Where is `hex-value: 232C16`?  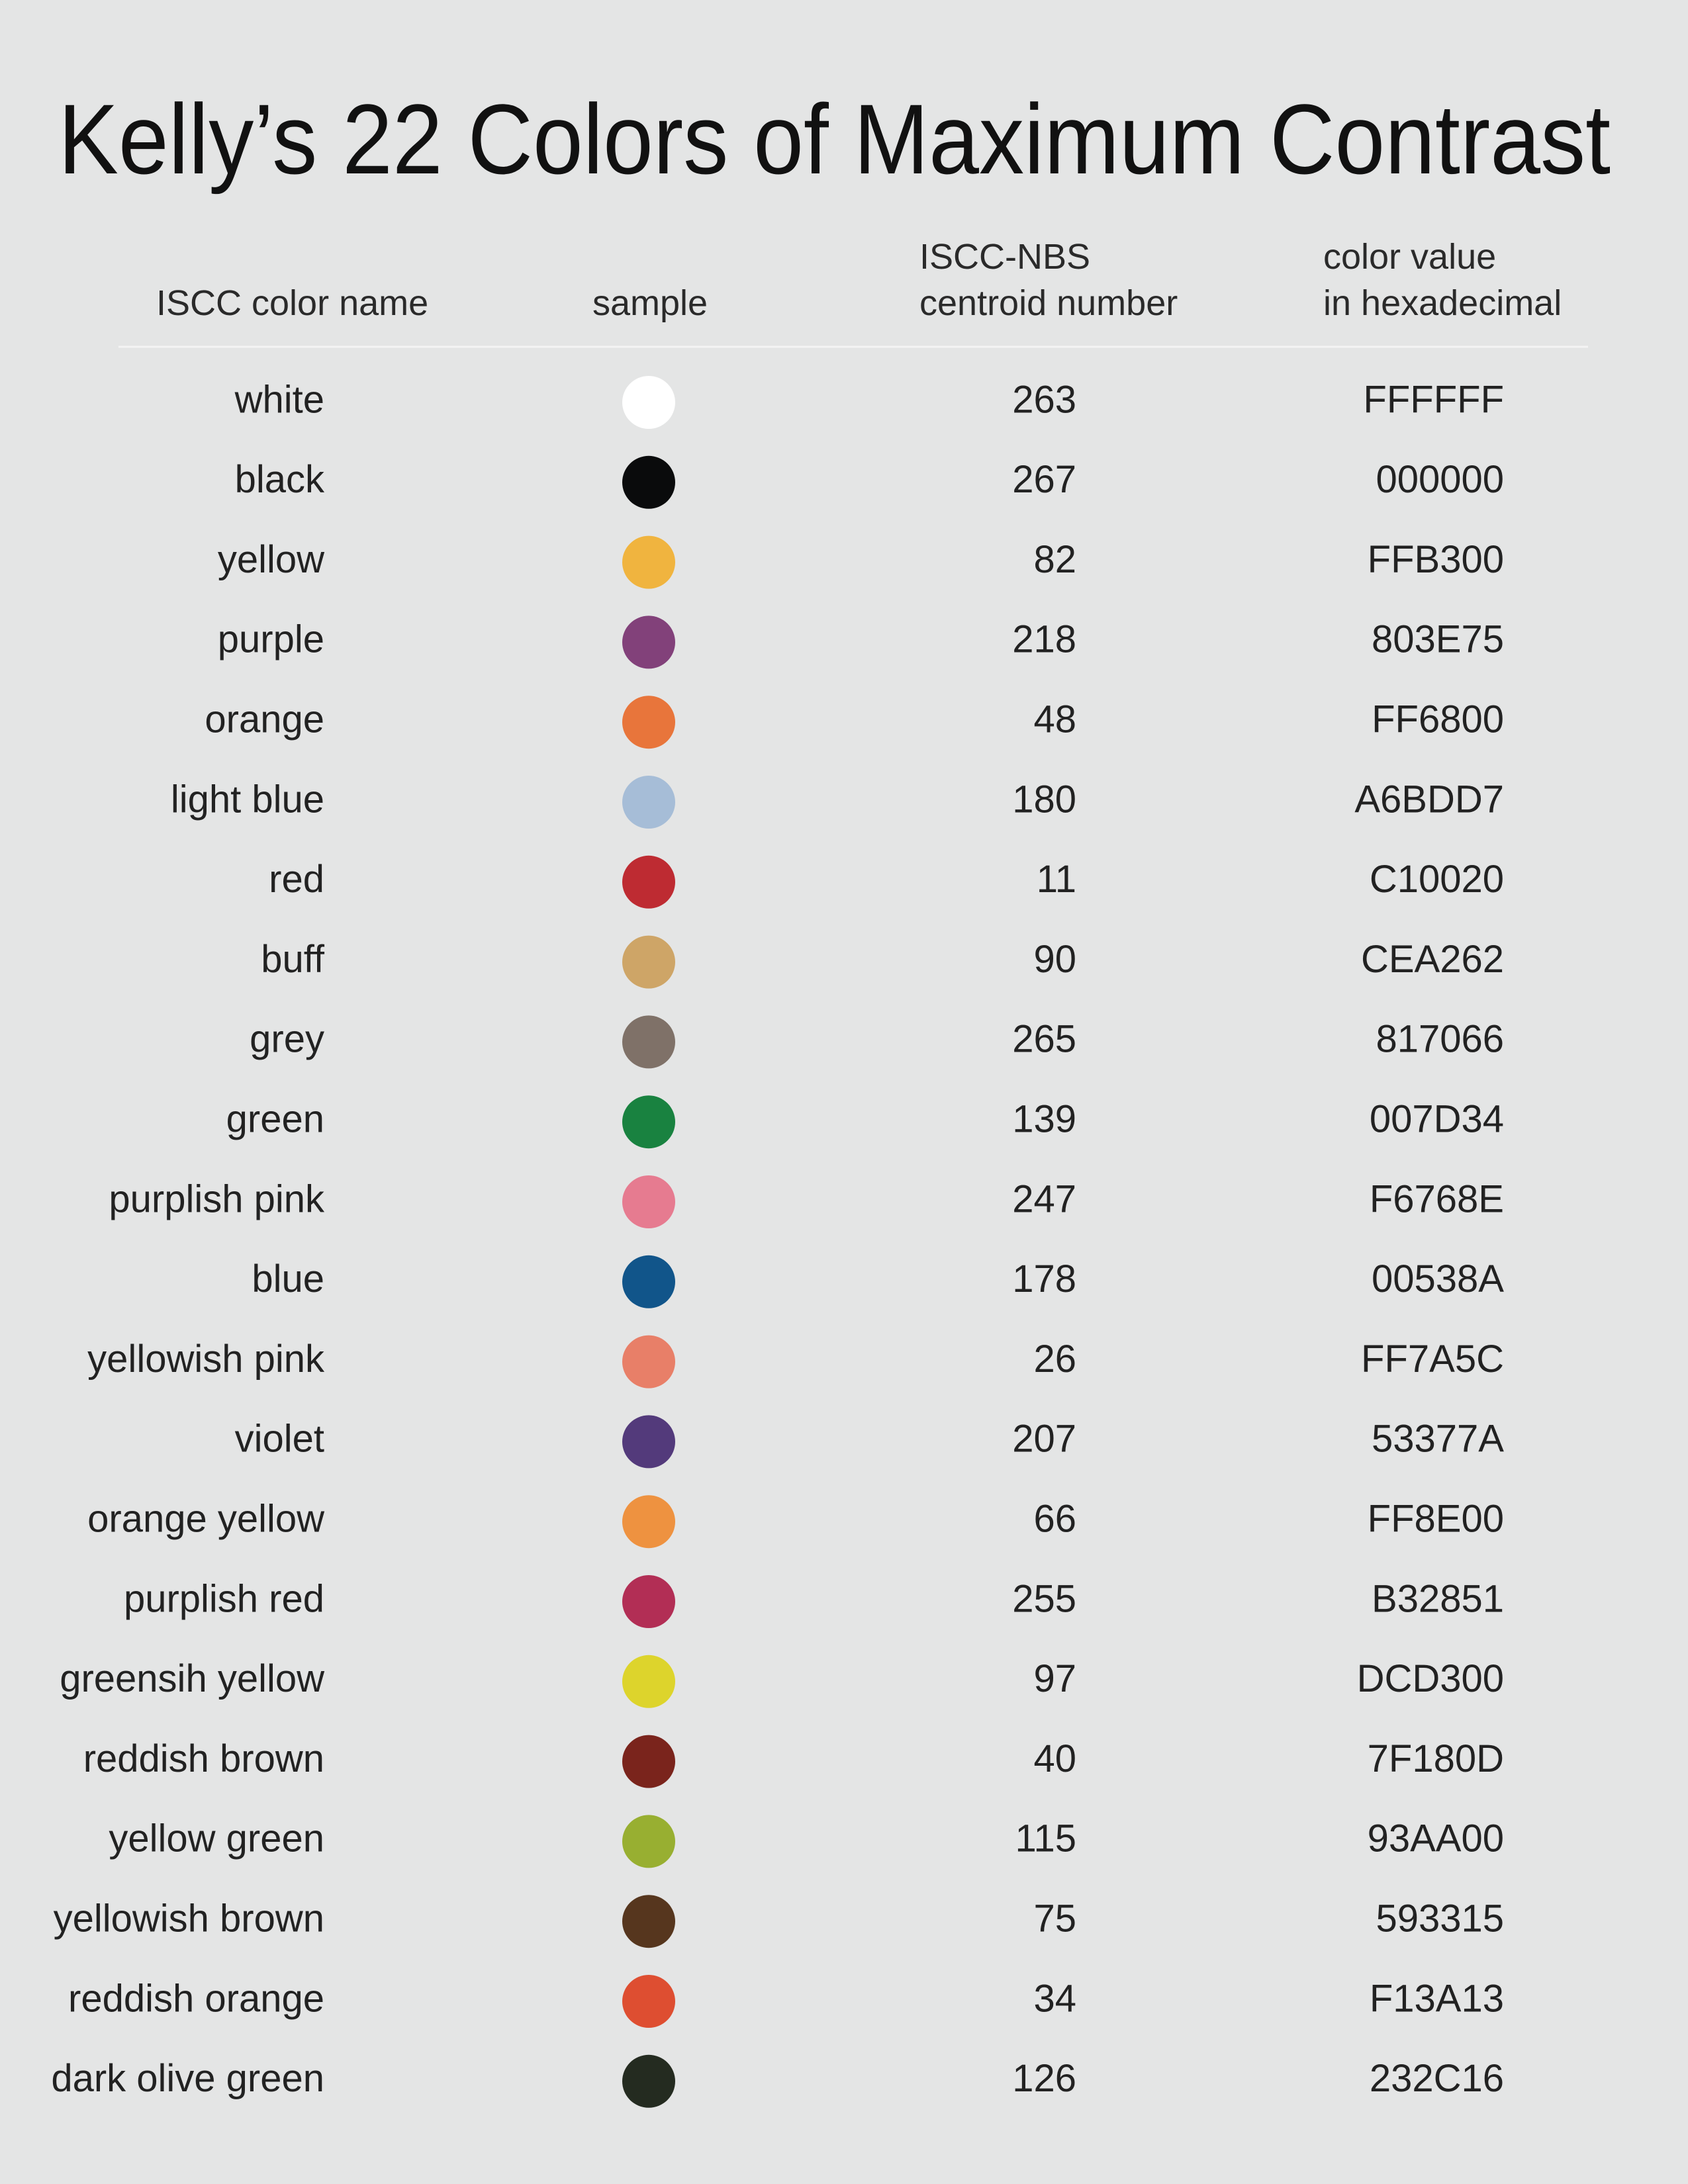
hex-value: 232C16 is located at coordinates (1437, 2078).